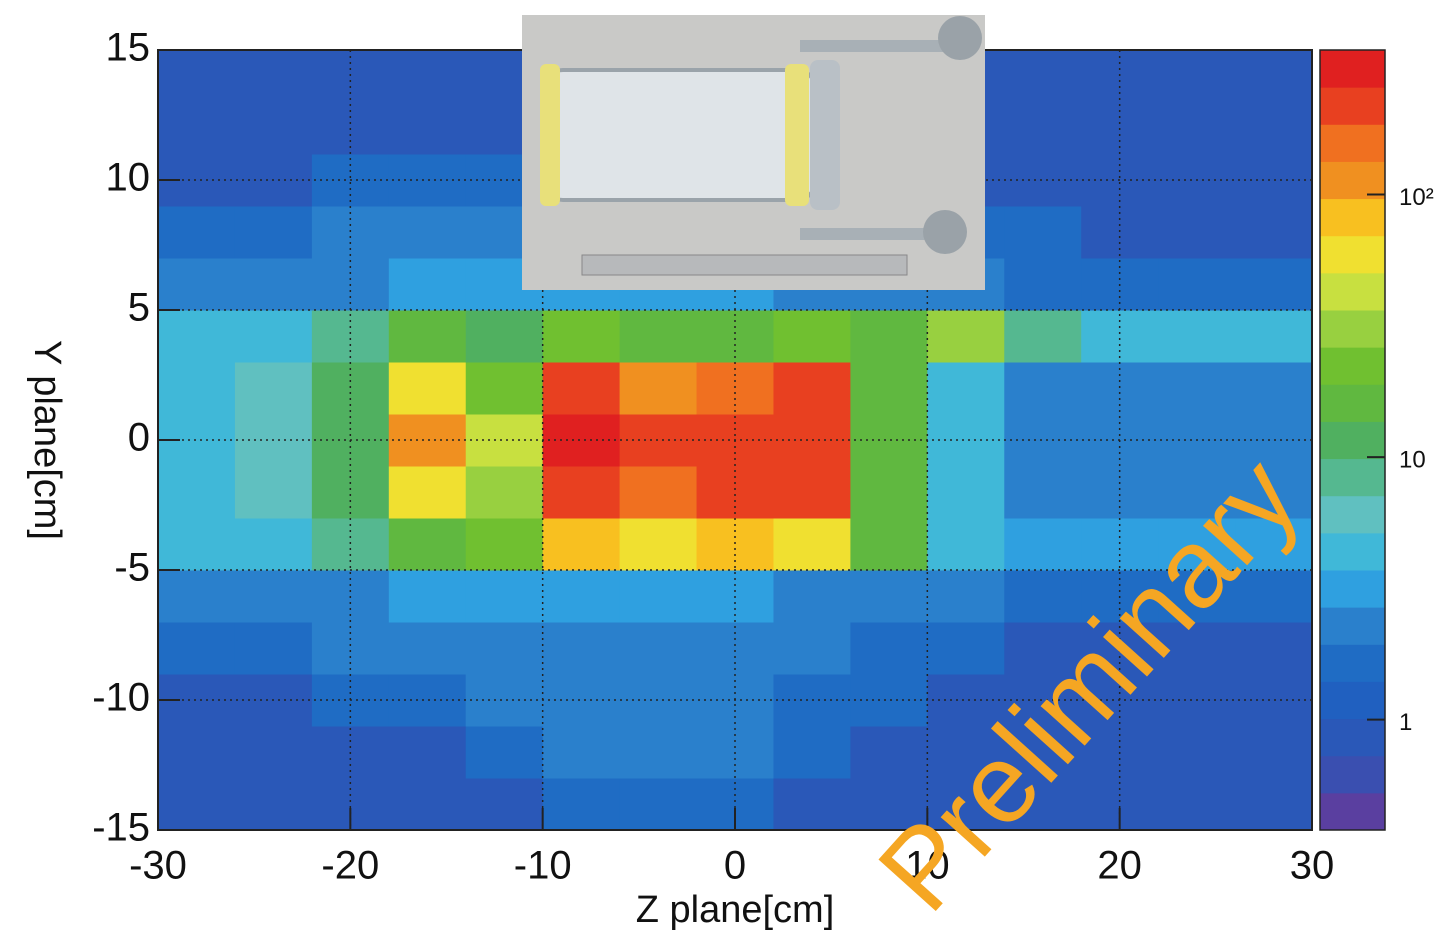 This screenshot has height=936, width=1452. What do you see at coordinates (680, 135) in the screenshot?
I see `photo-cylinder` at bounding box center [680, 135].